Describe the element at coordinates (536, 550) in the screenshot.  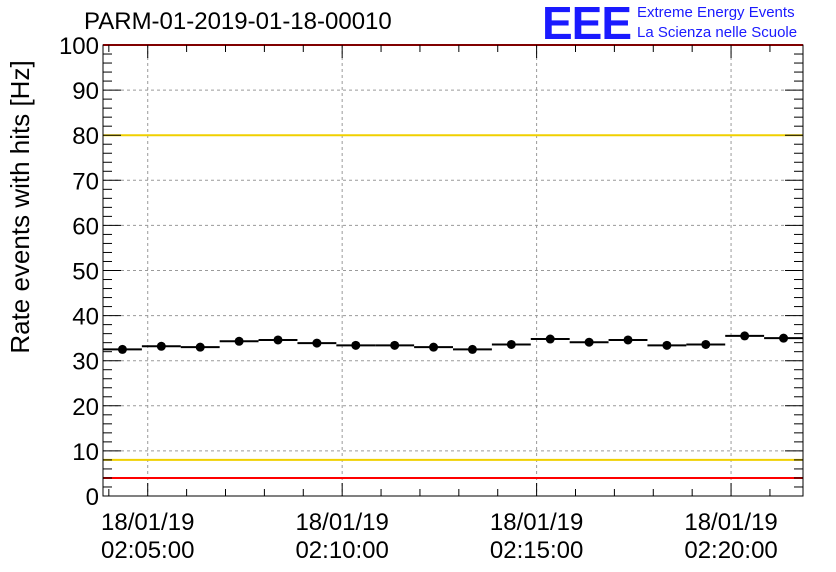
I see `x-tick-time-label: 02:15:00` at that location.